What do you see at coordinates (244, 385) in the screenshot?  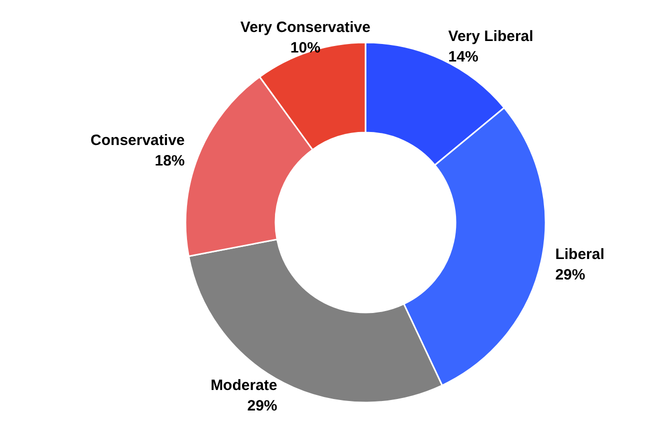 I see `slice-label: Moderate` at bounding box center [244, 385].